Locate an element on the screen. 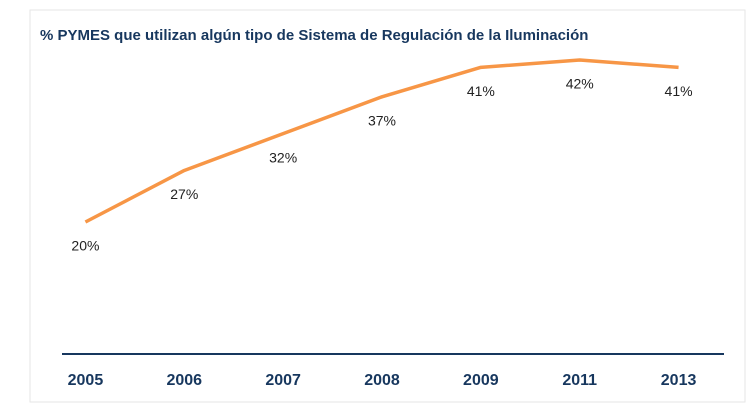 The height and width of the screenshot is (404, 747). x-tick-label: 2008 is located at coordinates (382, 380).